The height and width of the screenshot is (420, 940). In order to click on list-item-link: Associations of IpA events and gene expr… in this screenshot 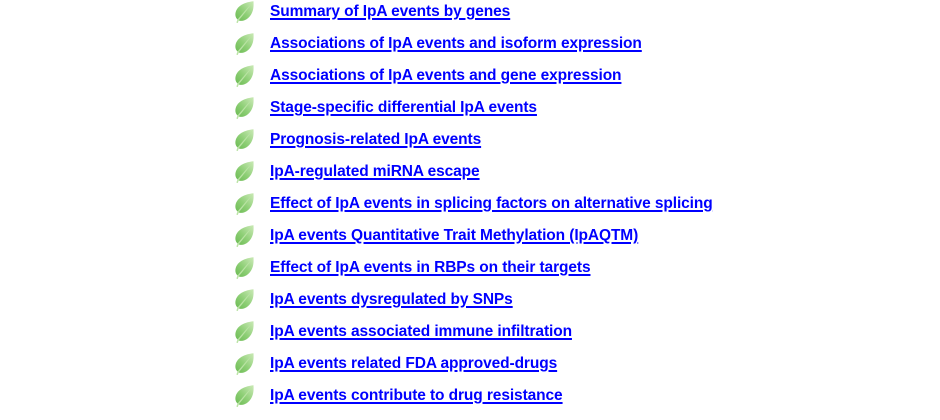, I will do `click(446, 75)`.